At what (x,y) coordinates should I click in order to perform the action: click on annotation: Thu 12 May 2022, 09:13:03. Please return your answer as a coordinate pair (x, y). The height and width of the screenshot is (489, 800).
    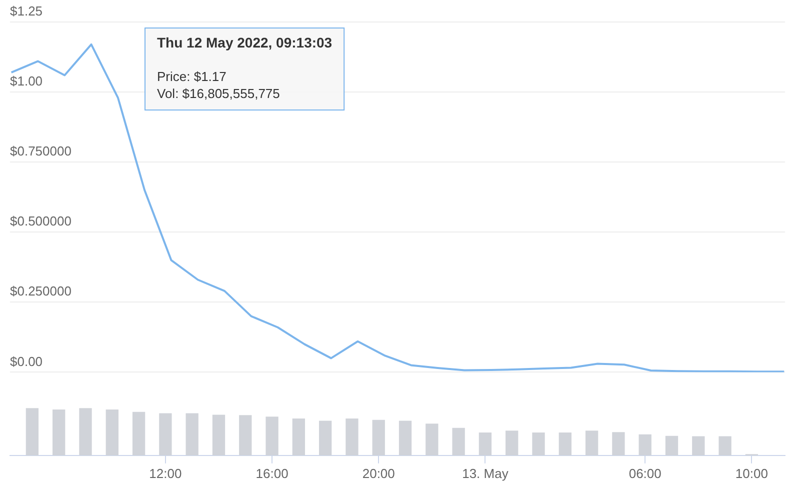
    Looking at the image, I should click on (244, 42).